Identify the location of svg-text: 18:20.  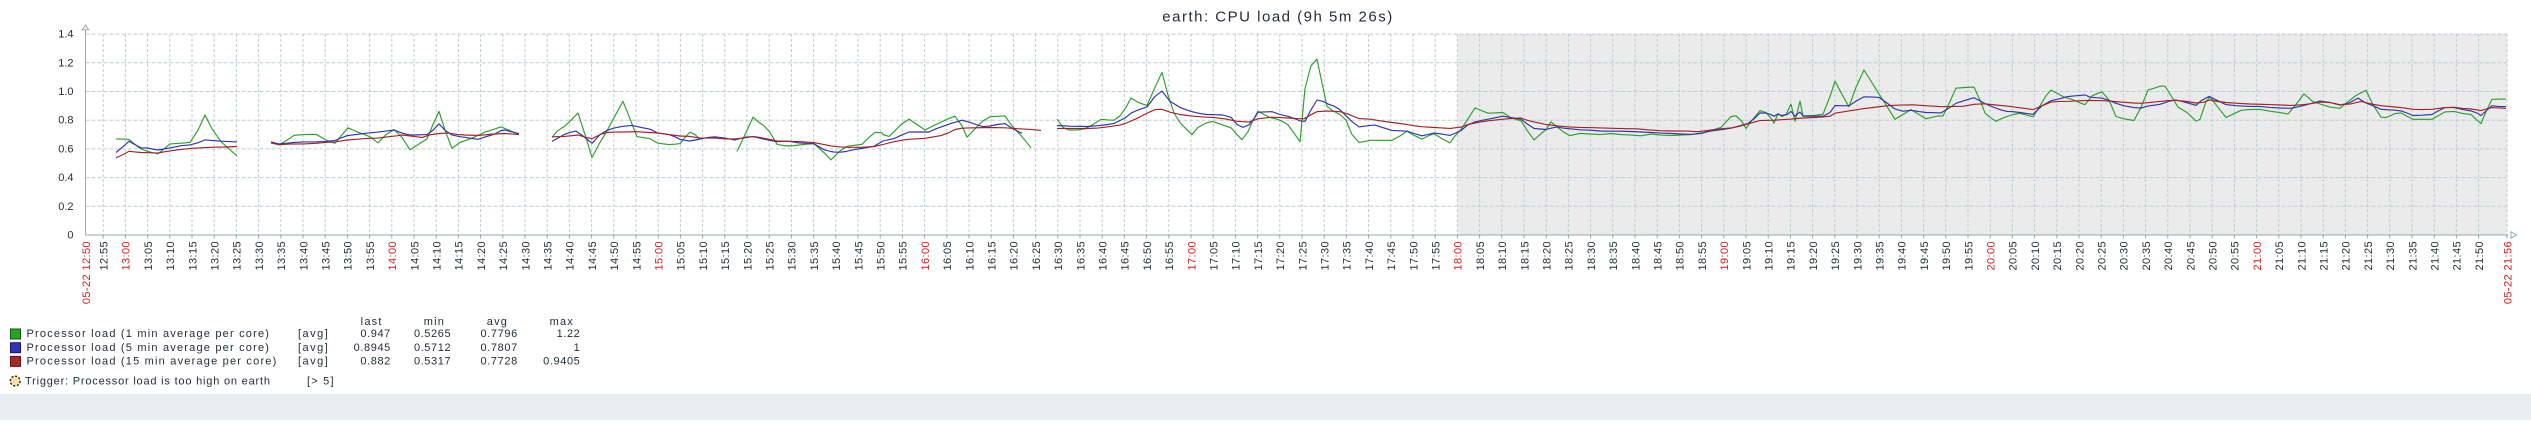
(1548, 256).